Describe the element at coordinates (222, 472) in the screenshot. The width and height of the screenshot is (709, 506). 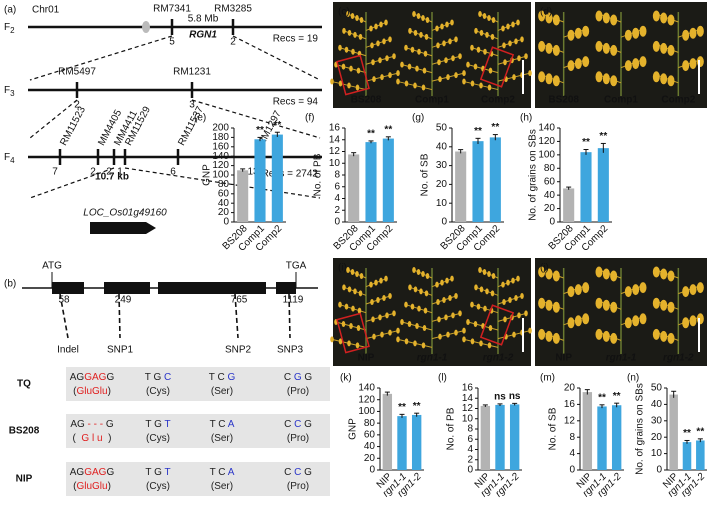
I see `codon: T C A` at that location.